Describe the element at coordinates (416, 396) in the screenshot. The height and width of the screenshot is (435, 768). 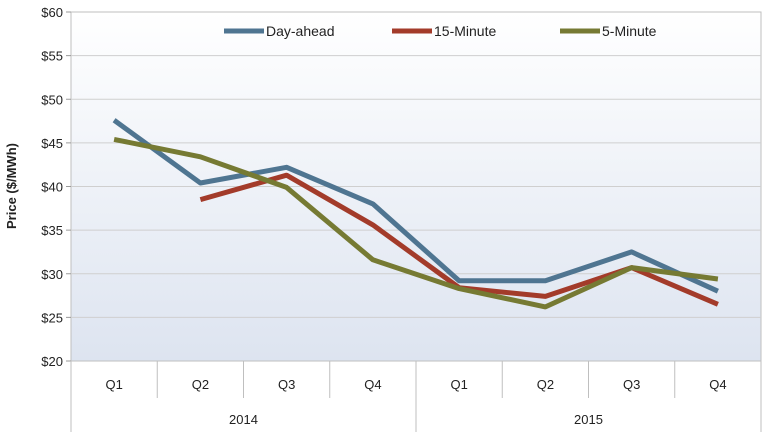
I see `x-axis: Q1 Q2 Q3 Q4 Q1 Q2 Q3 Q4 2014 2015` at that location.